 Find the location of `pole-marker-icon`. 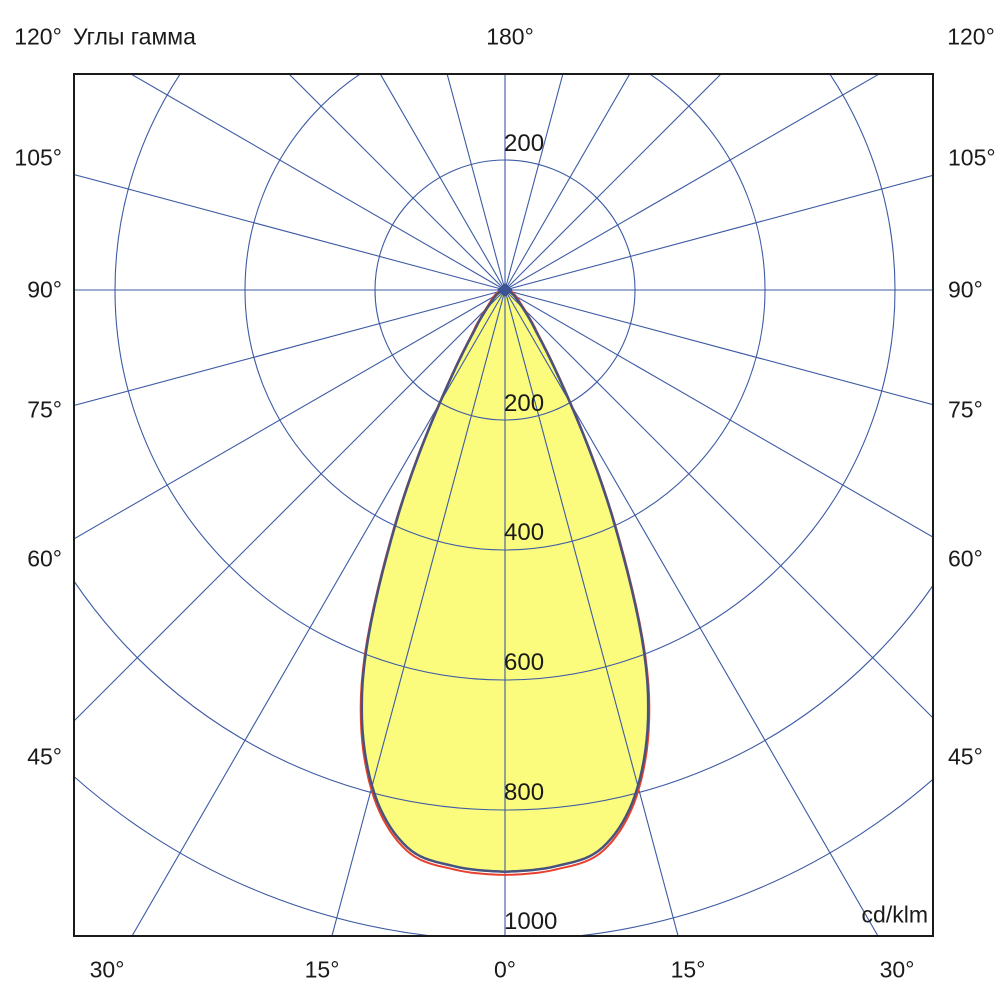

pole-marker-icon is located at coordinates (505, 290).